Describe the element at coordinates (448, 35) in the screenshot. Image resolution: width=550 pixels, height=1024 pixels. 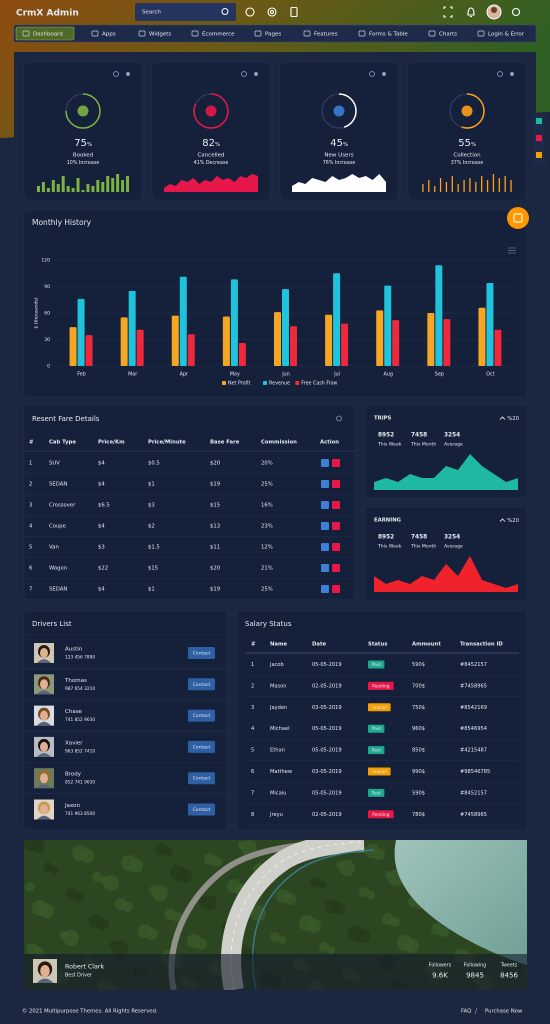
I see `nav-item: Charts` at that location.